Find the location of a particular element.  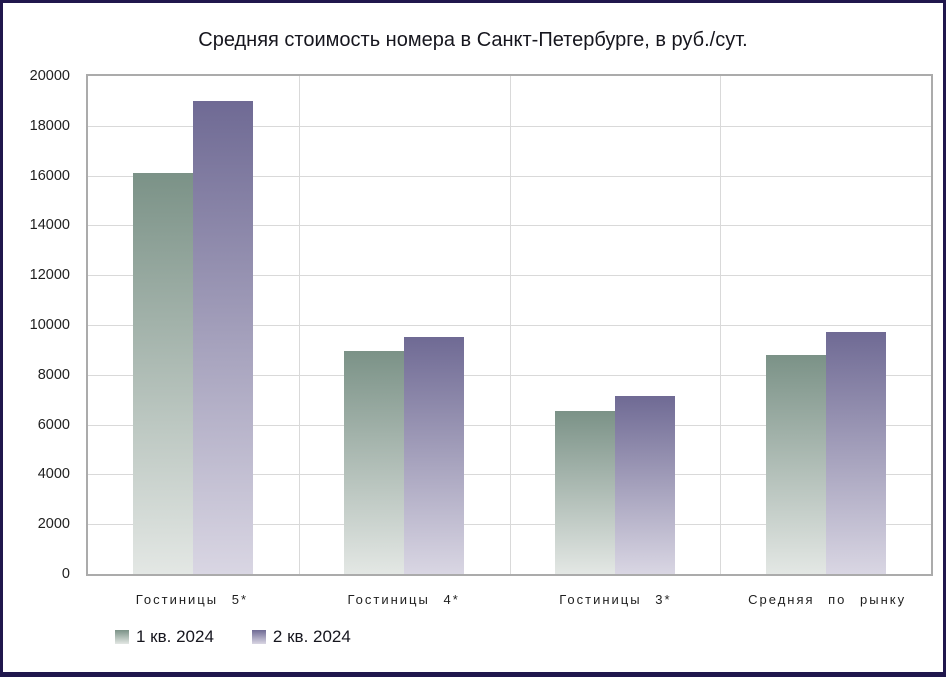

x-category-label: Гостиницы 5* is located at coordinates (191, 599).